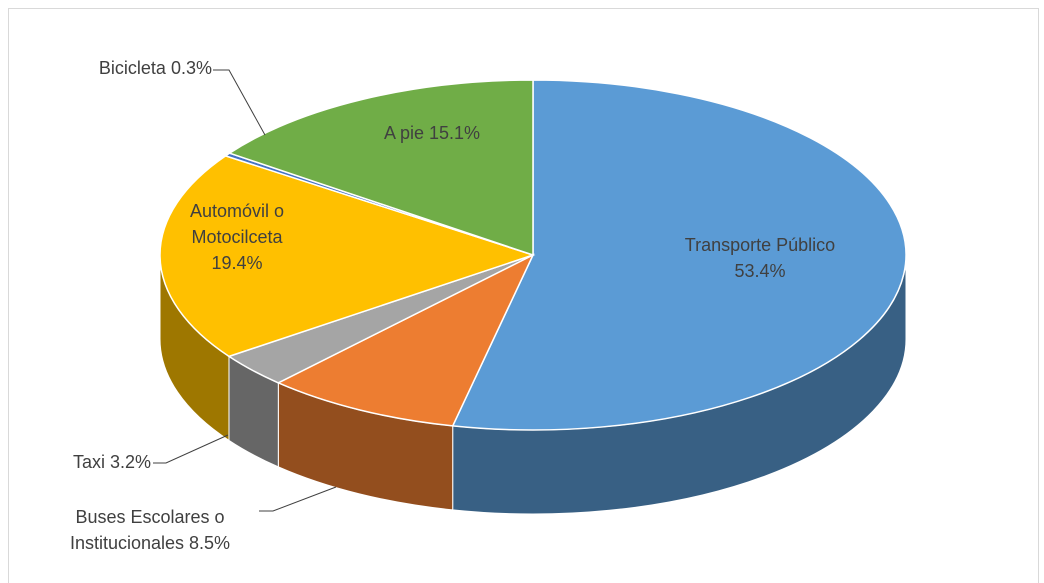 Image resolution: width=1044 pixels, height=583 pixels. I want to click on value-label: 8.5%, so click(210, 543).